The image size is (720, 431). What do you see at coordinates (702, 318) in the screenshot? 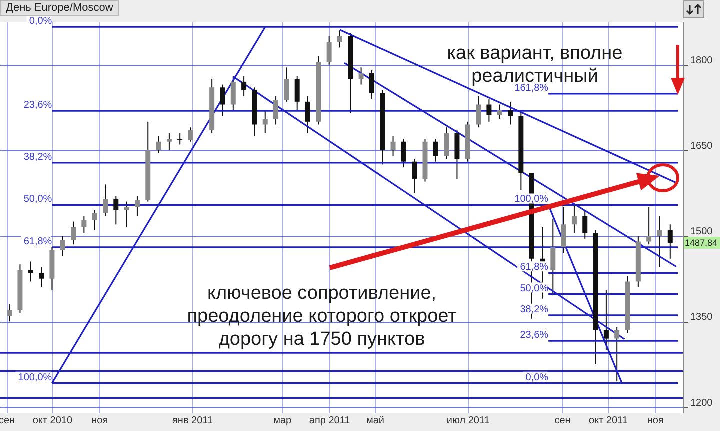
I see `y-tick-label: 1350` at bounding box center [702, 318].